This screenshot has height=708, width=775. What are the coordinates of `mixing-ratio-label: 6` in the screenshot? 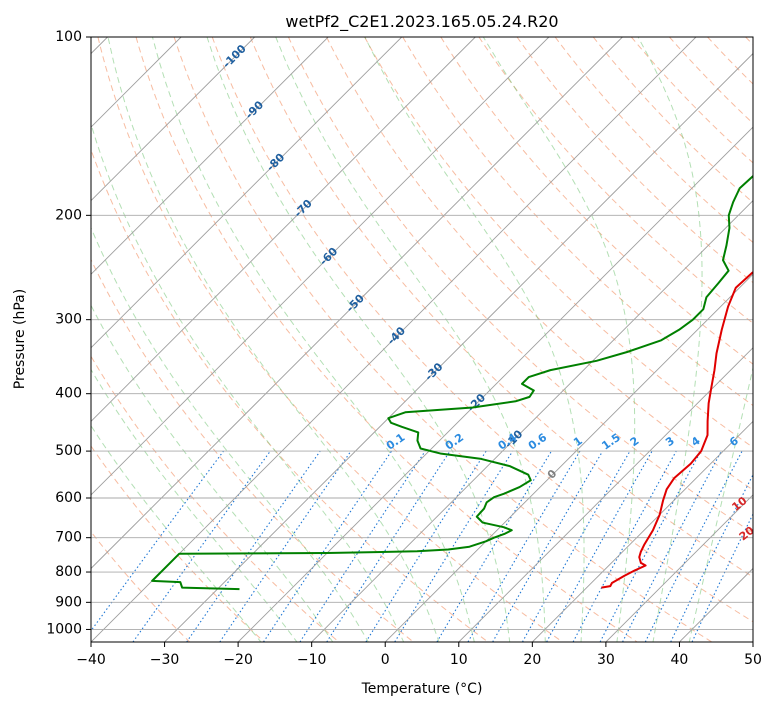 It's located at (734, 441).